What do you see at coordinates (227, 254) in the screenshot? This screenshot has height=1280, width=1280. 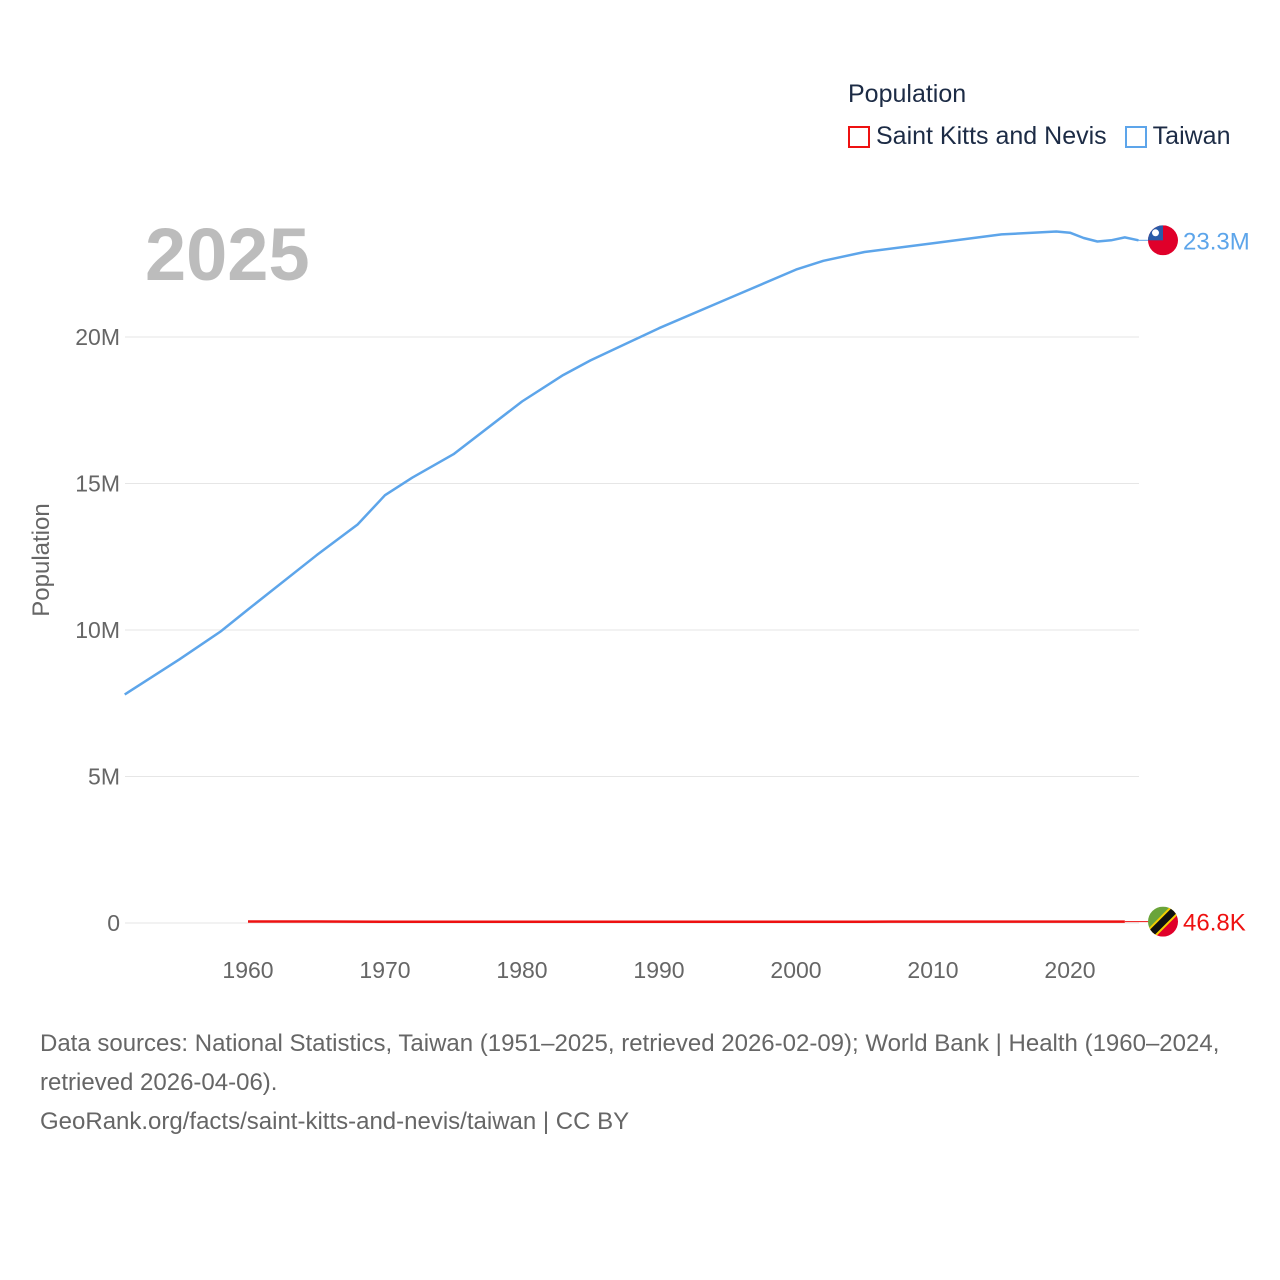 I see `current-year-label: 2025` at bounding box center [227, 254].